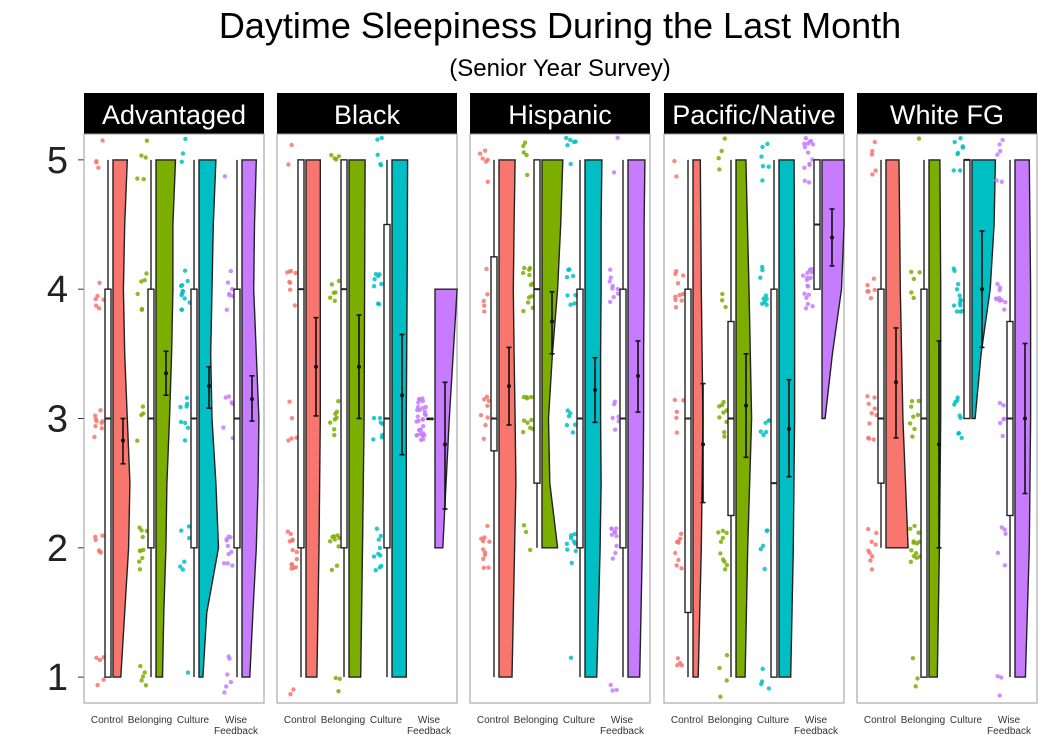 This screenshot has height=750, width=1050. What do you see at coordinates (947, 115) in the screenshot?
I see `facet-label: White FG` at bounding box center [947, 115].